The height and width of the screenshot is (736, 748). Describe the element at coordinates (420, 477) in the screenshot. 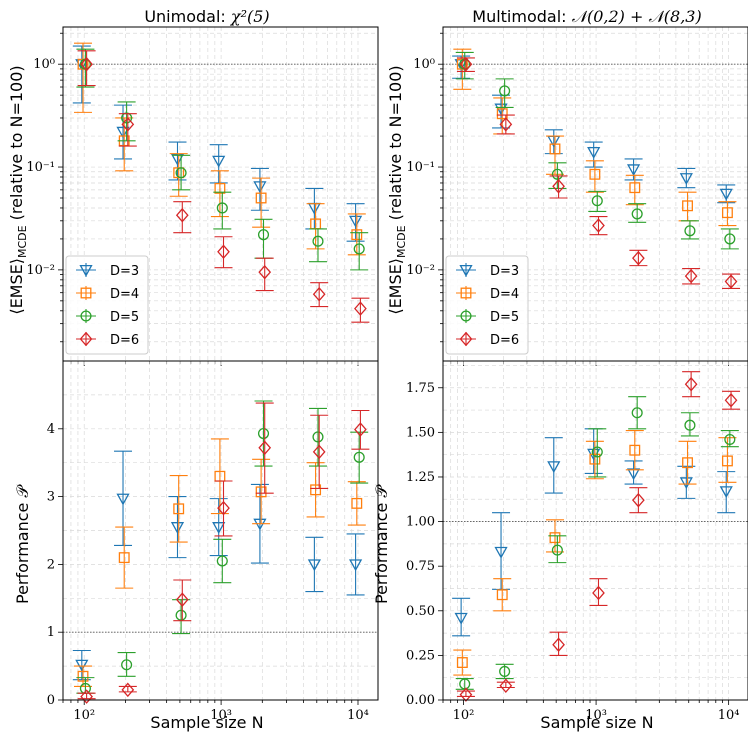

I see `y-tick-label: 1.25` at that location.